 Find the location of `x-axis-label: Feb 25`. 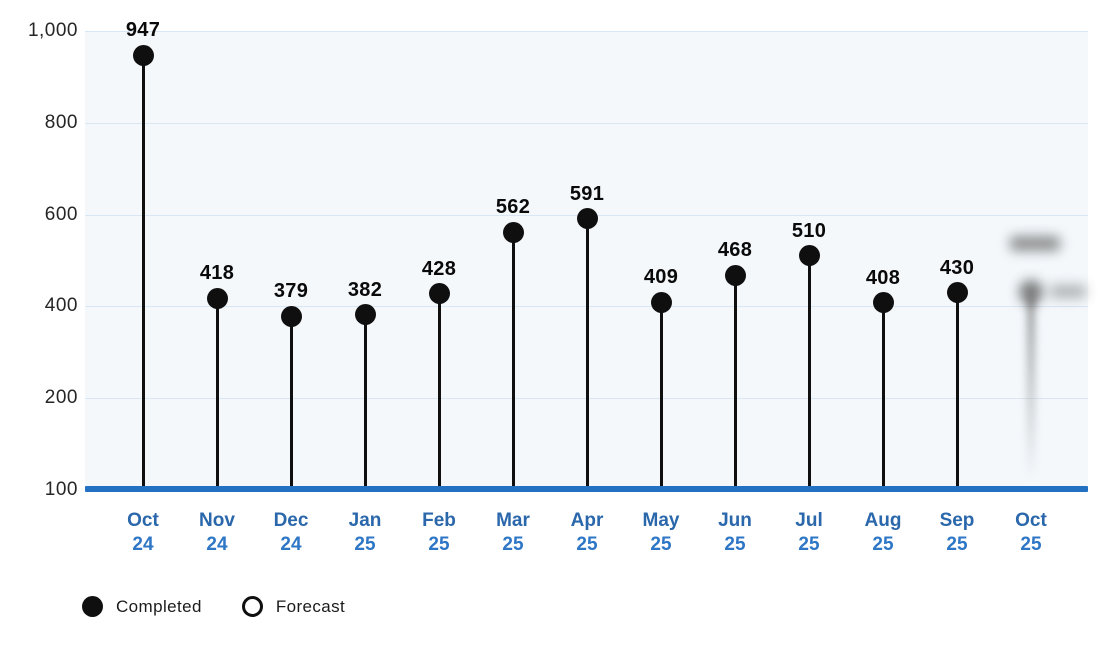

x-axis-label: Feb 25 is located at coordinates (439, 533).